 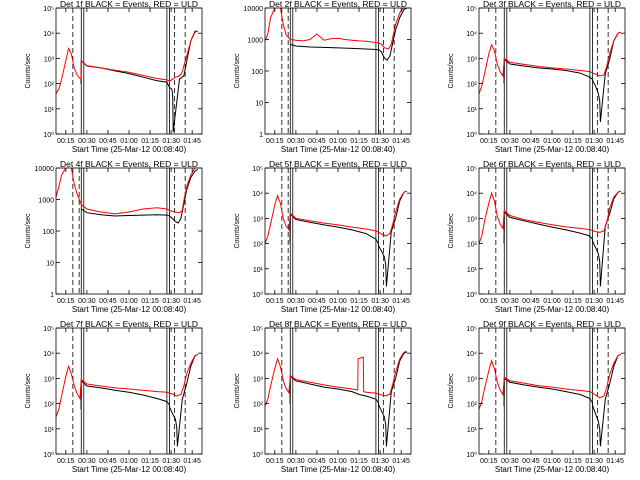 I want to click on chart-title: Det 6f BLACK = Events, RED = ULD, so click(x=552, y=164).